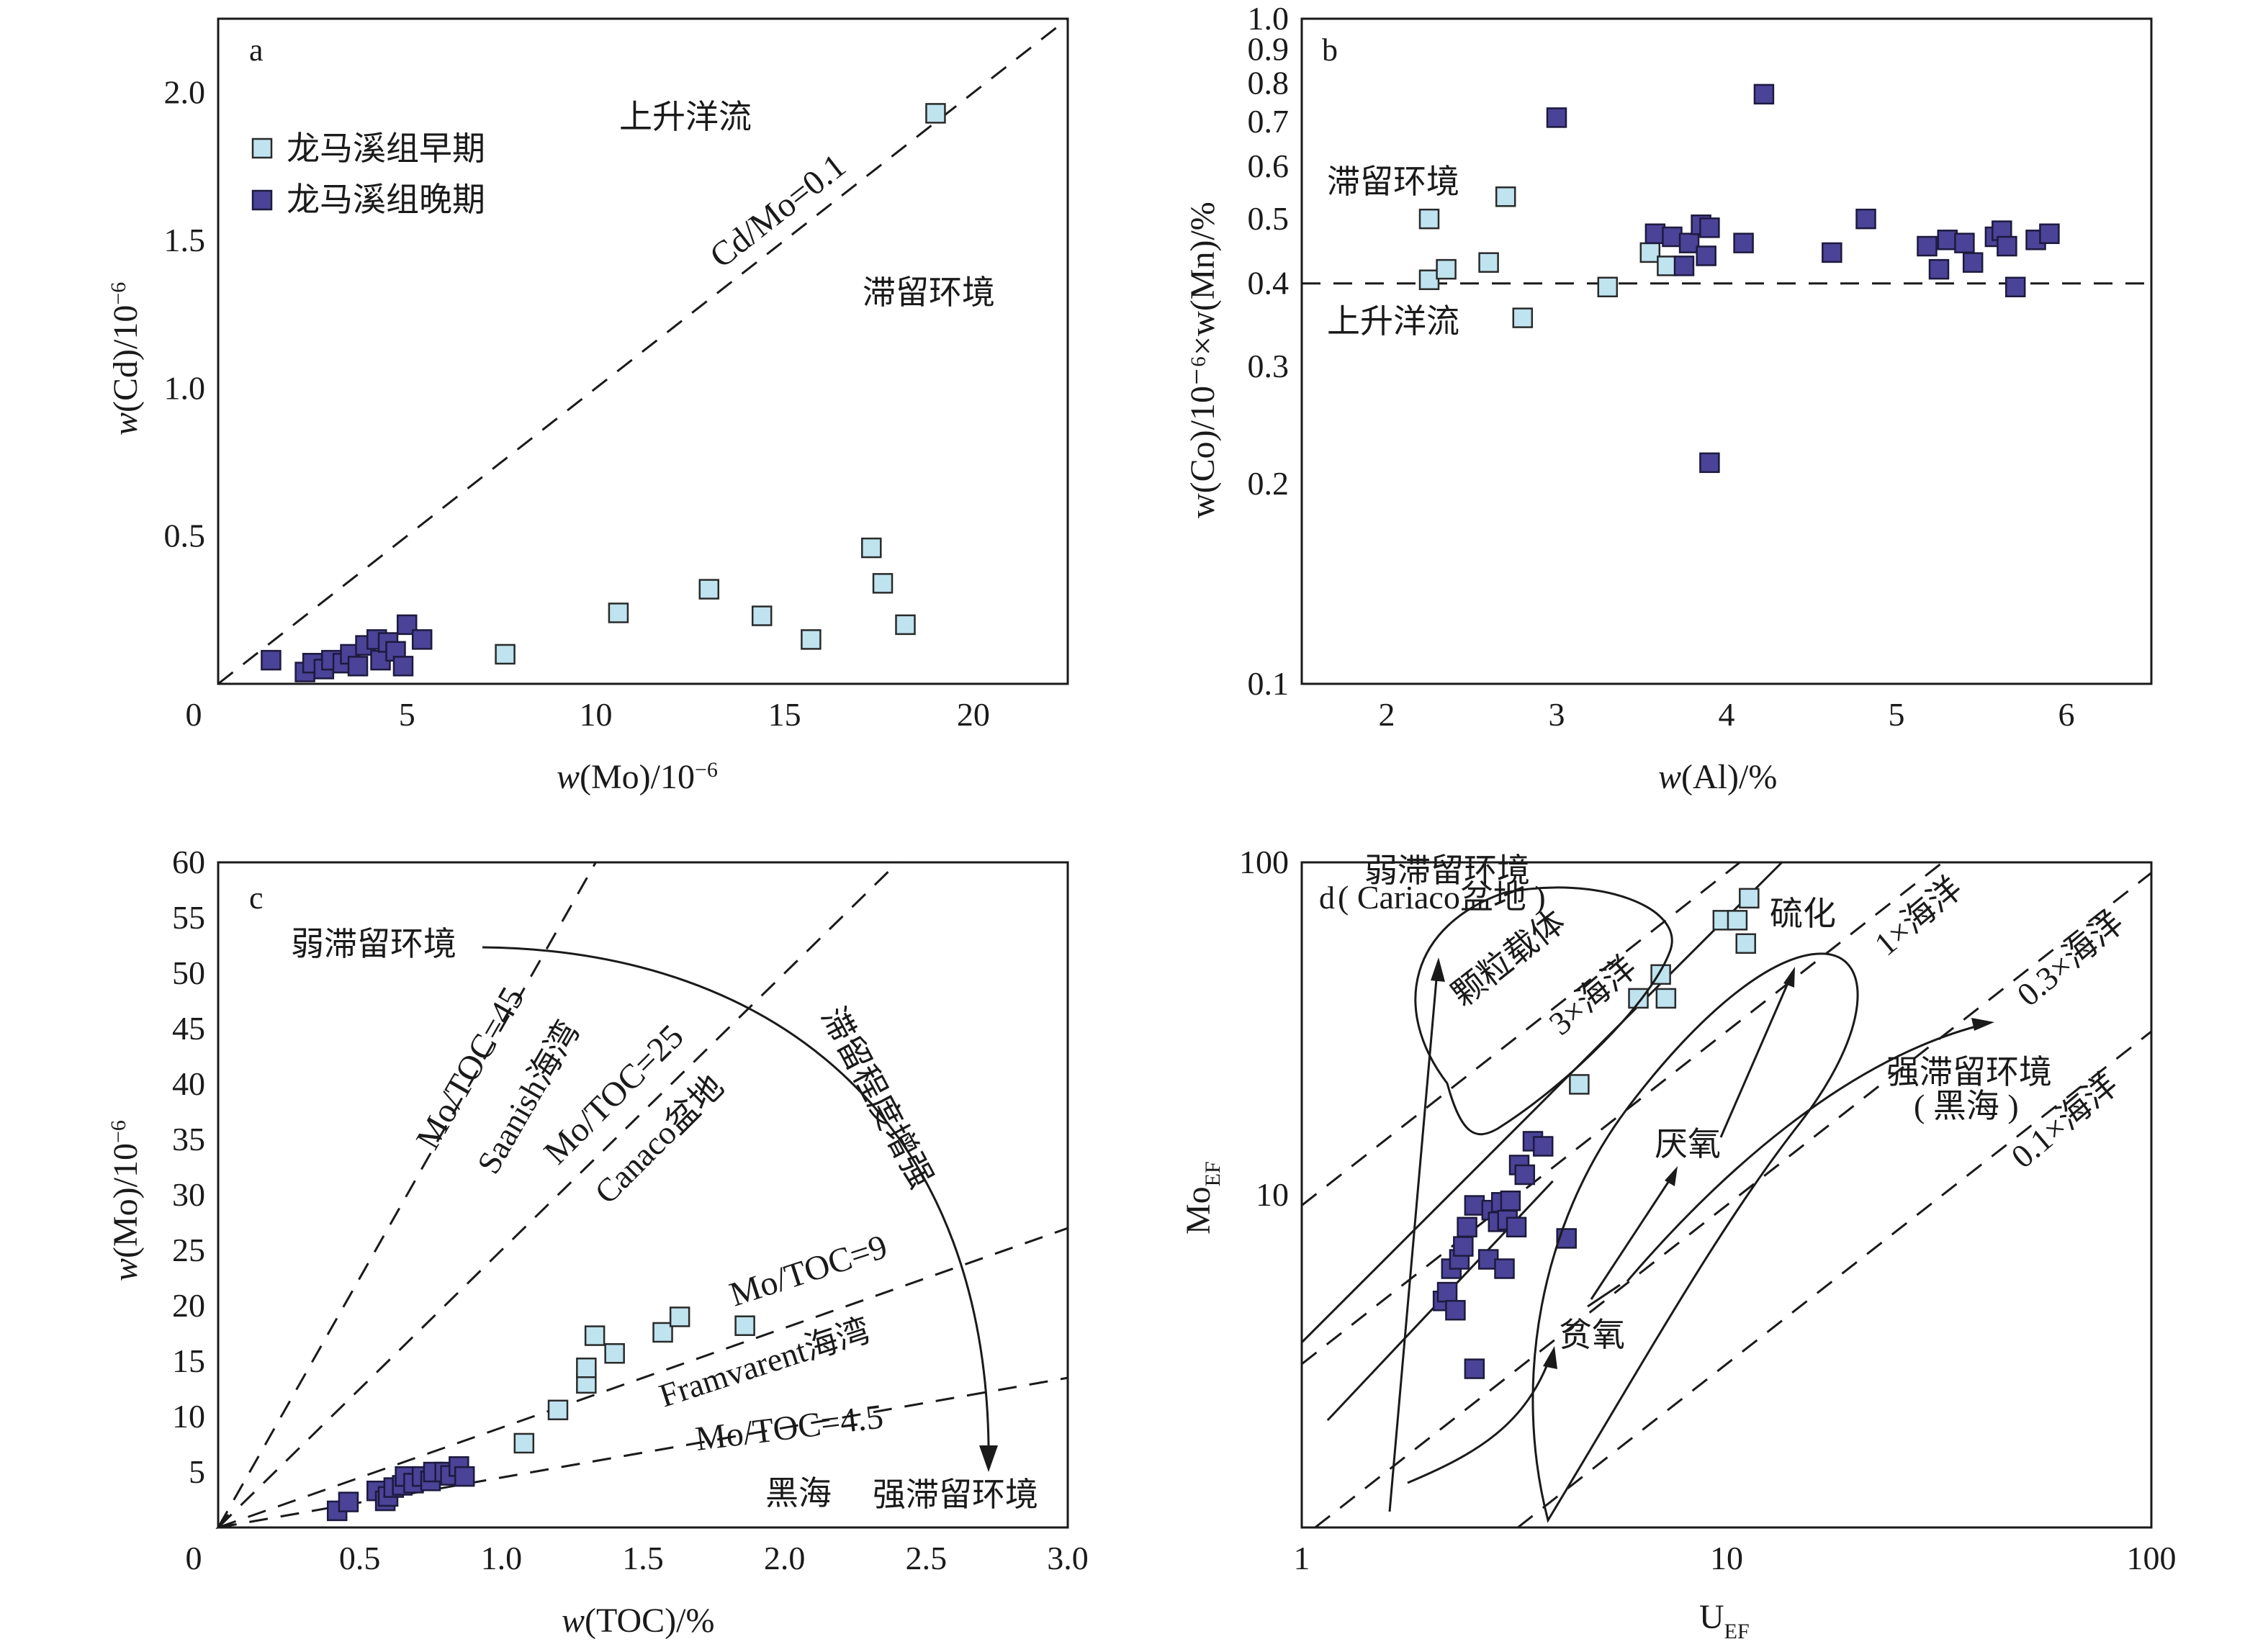  What do you see at coordinates (407, 715) in the screenshot?
I see `panel-a-xtick-label: 5` at bounding box center [407, 715].